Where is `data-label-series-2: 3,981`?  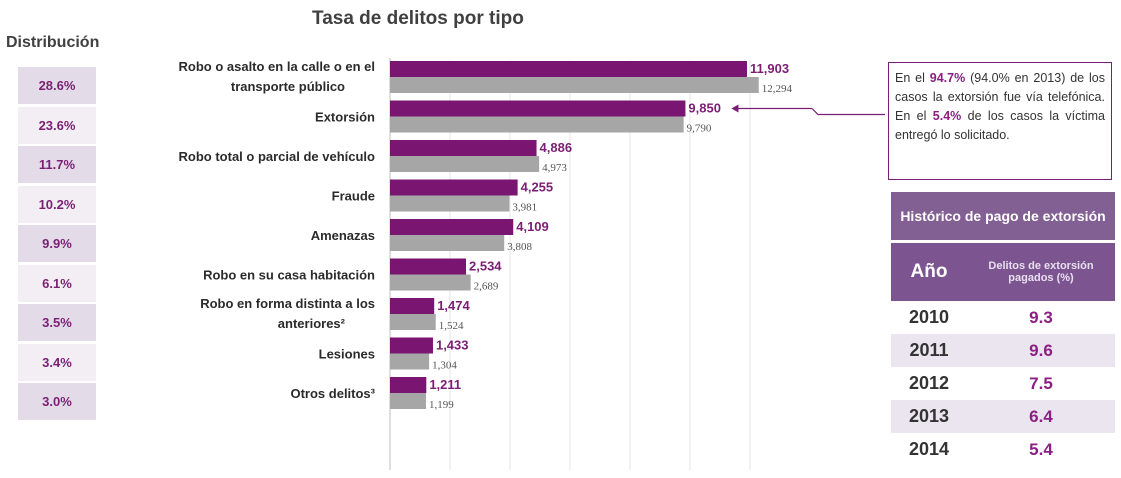
data-label-series-2: 3,981 is located at coordinates (524, 208).